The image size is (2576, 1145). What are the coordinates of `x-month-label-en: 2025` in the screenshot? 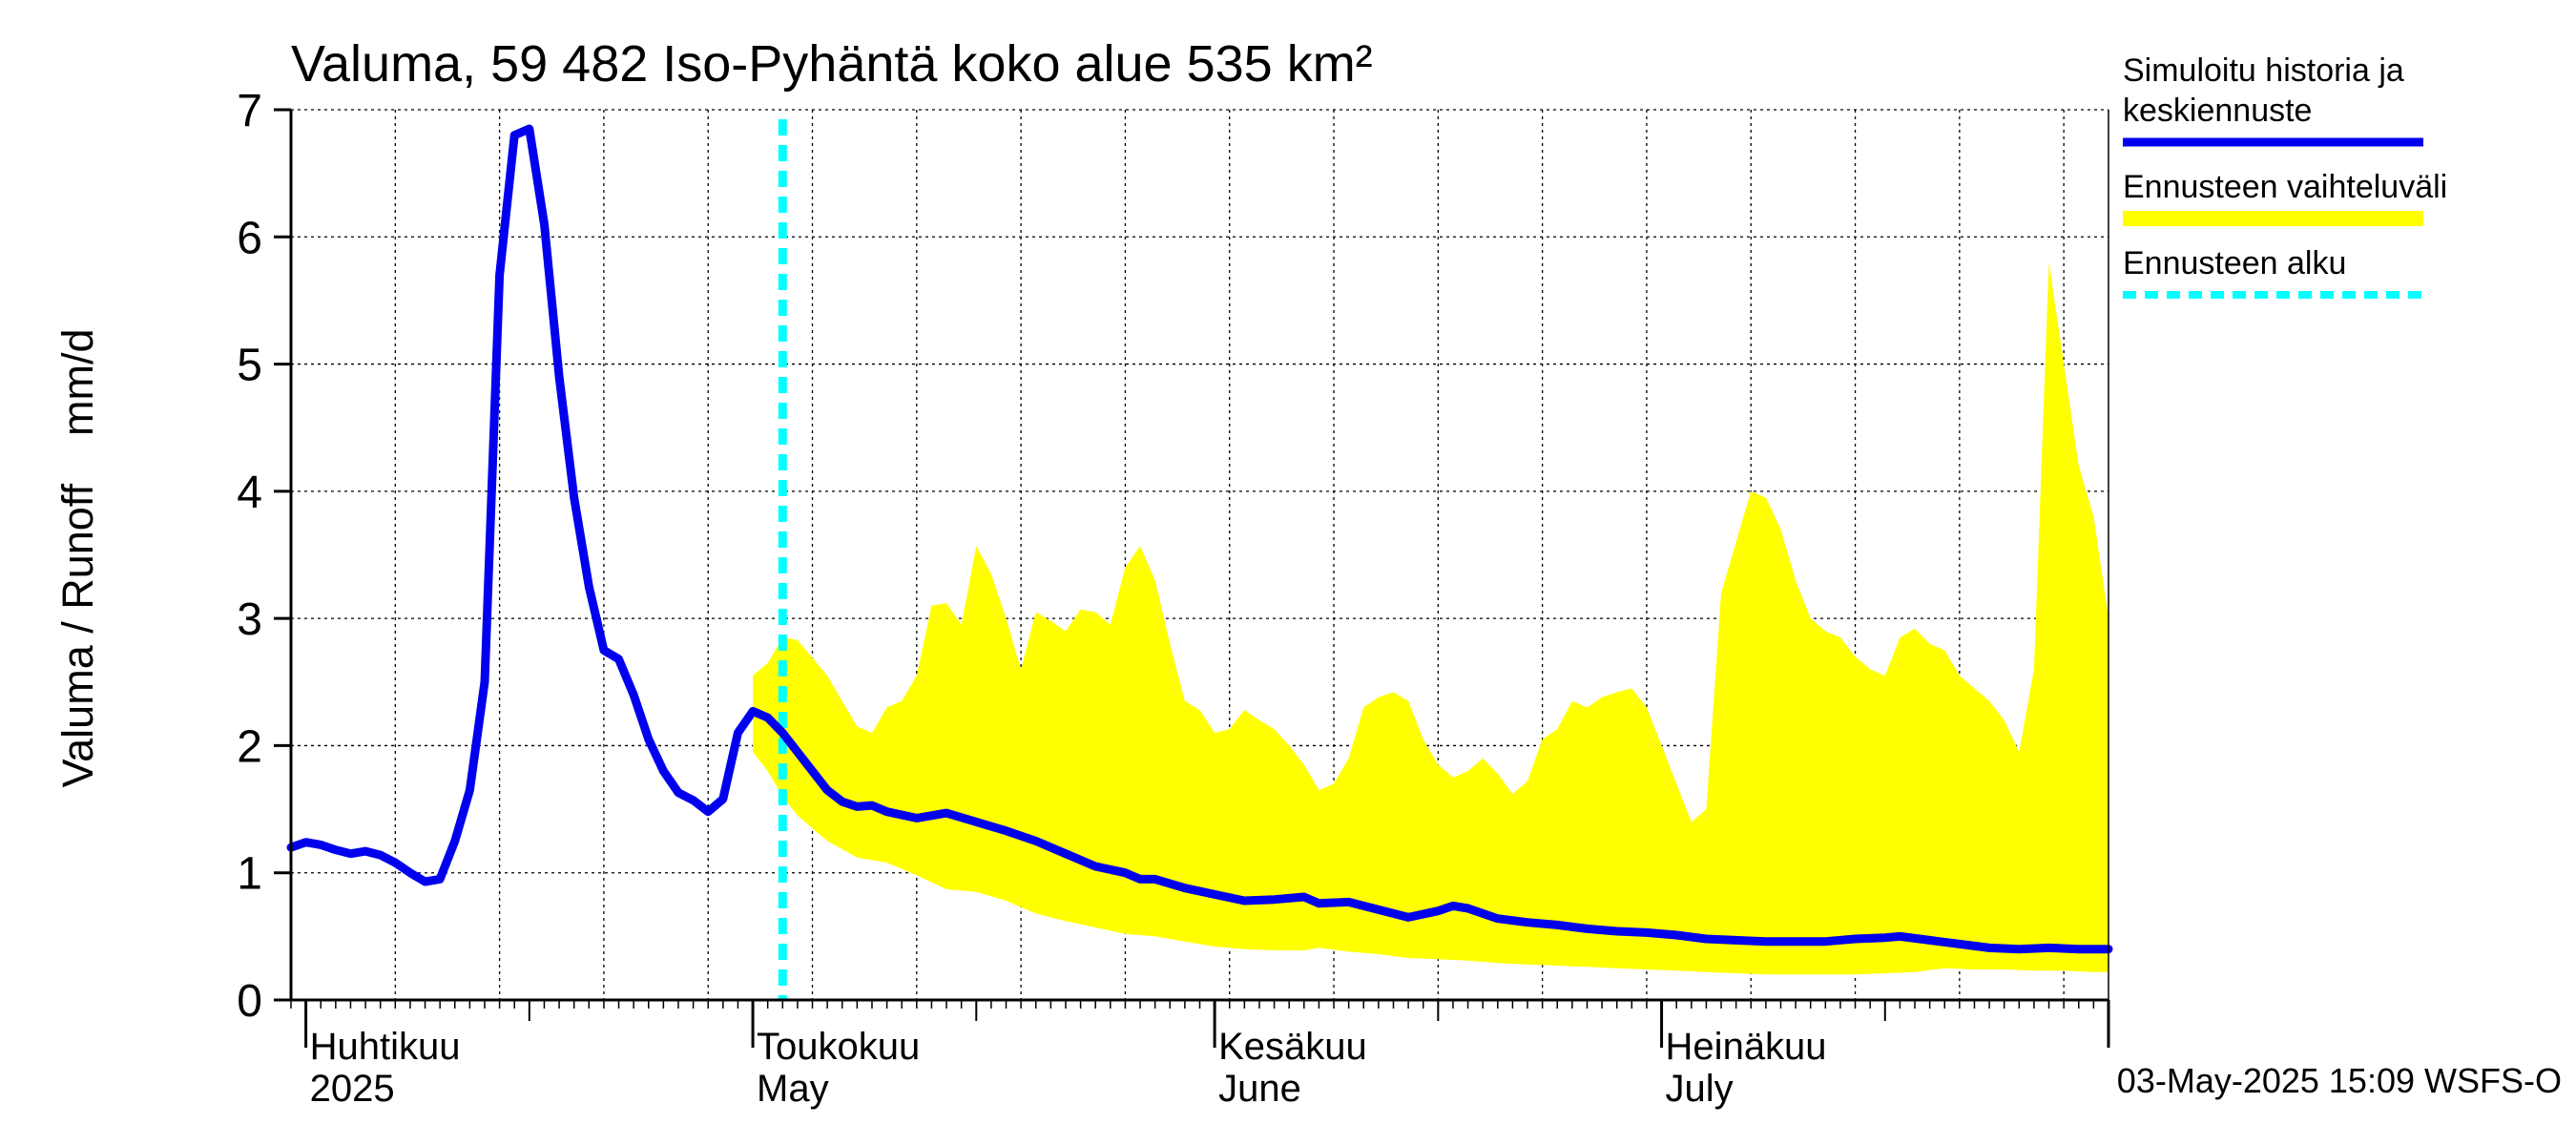 It's located at (352, 1089).